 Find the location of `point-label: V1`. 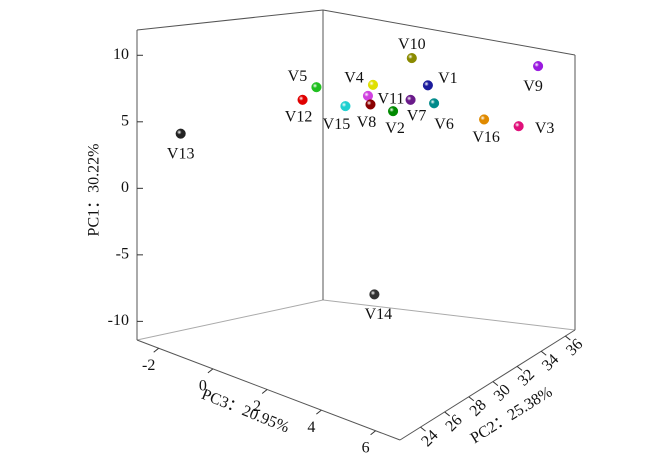

point-label: V1 is located at coordinates (448, 78).